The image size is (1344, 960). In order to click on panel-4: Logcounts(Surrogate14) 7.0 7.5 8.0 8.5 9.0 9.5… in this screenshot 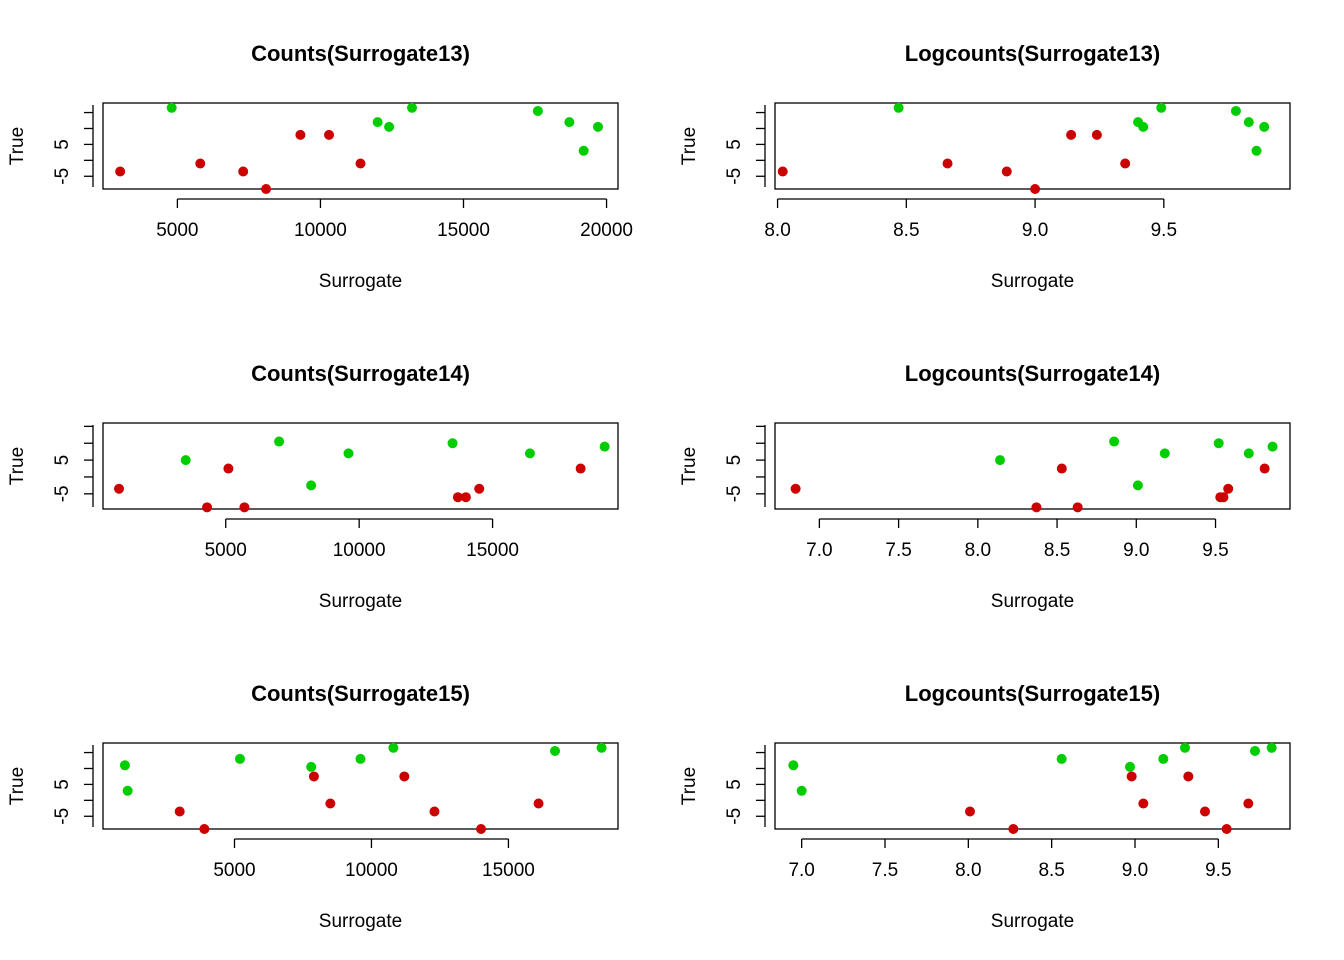, I will do `click(985, 486)`.